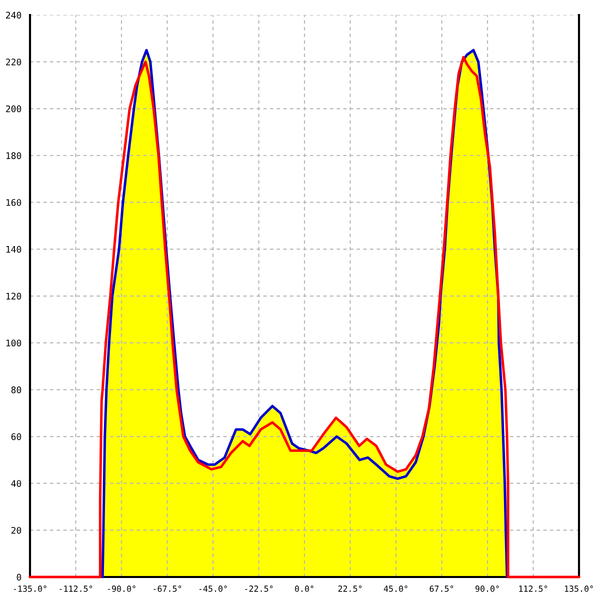 The width and height of the screenshot is (600, 600). What do you see at coordinates (168, 589) in the screenshot?
I see `x-tick-label: -67.5°` at bounding box center [168, 589].